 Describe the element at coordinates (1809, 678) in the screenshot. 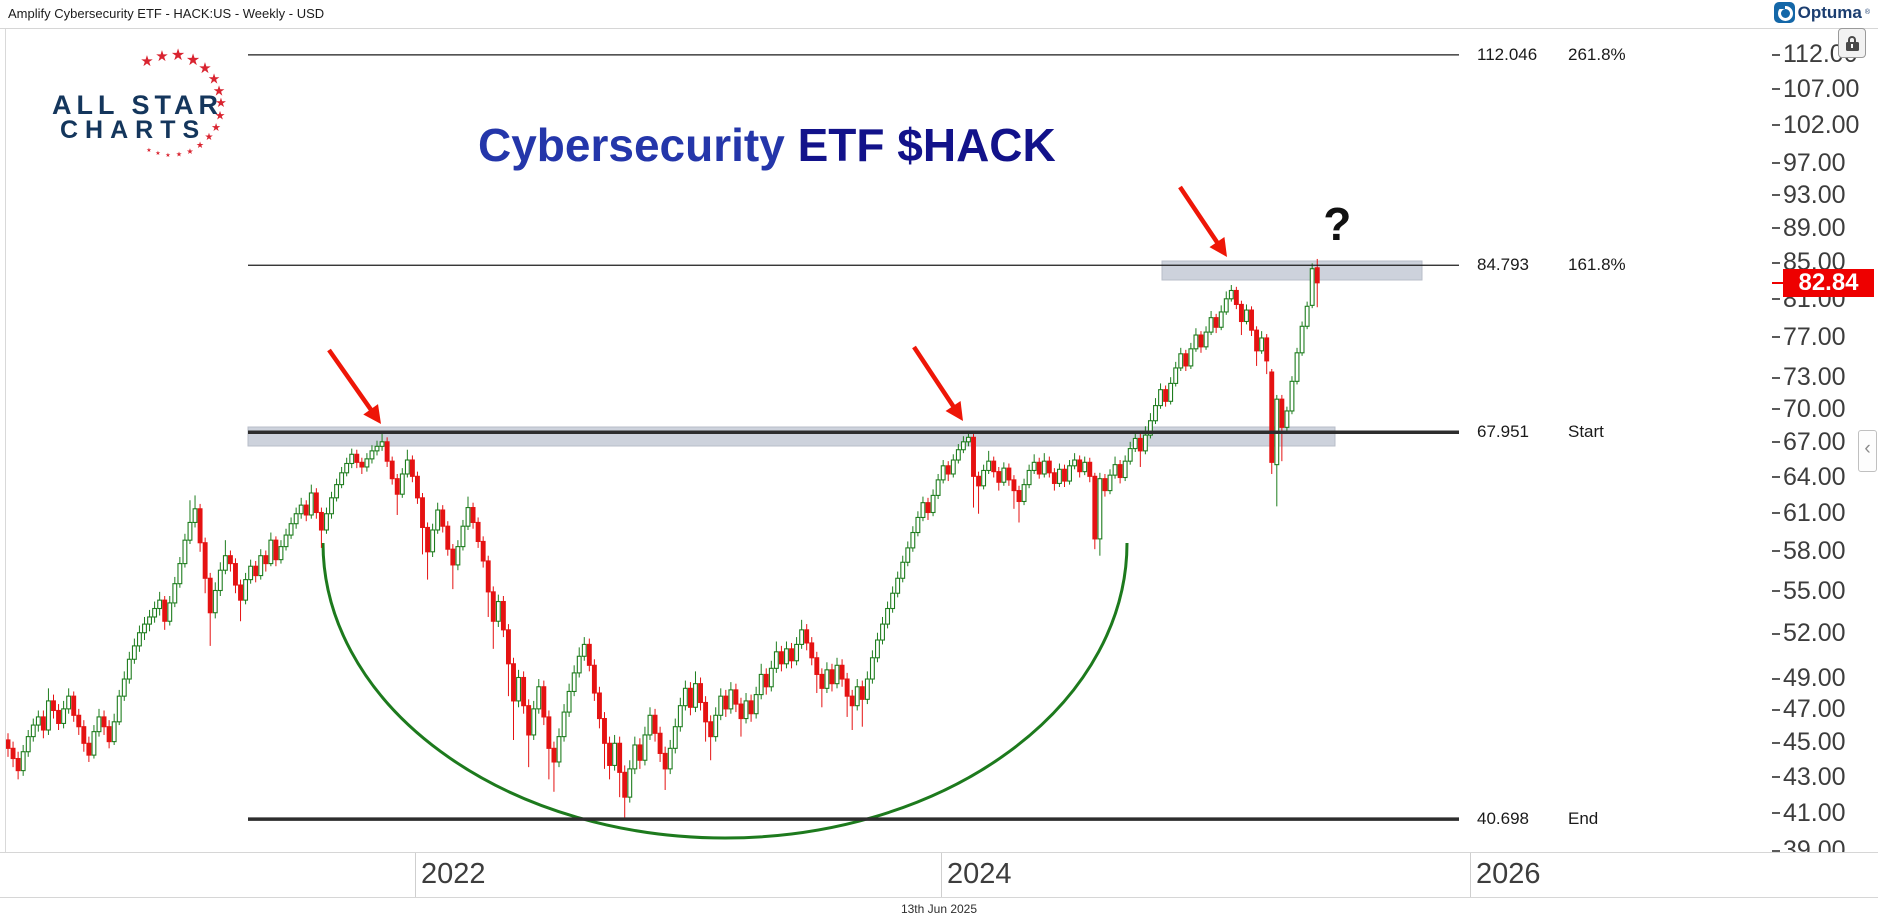

I see `y-axis-tick: 49.00` at that location.